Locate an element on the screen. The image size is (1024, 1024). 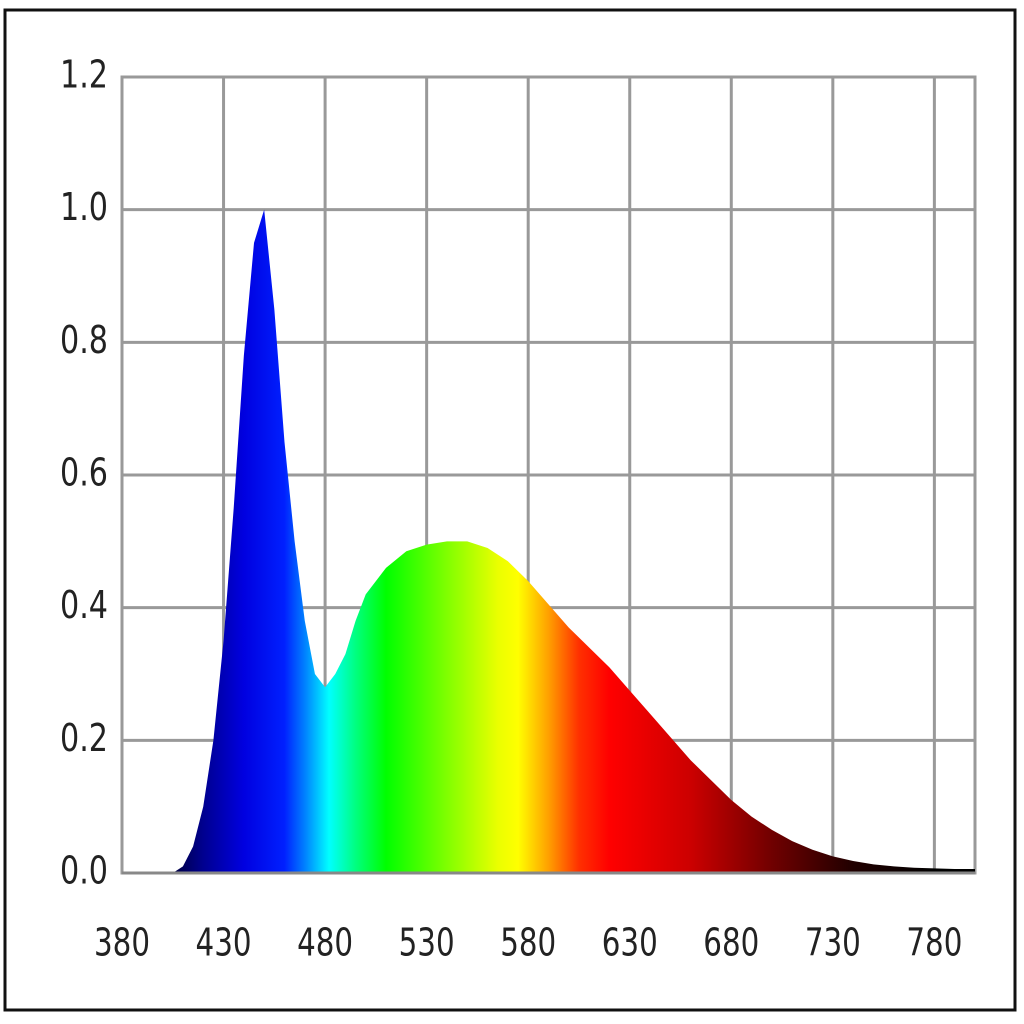
x-tick-label: 680 is located at coordinates (731, 943).